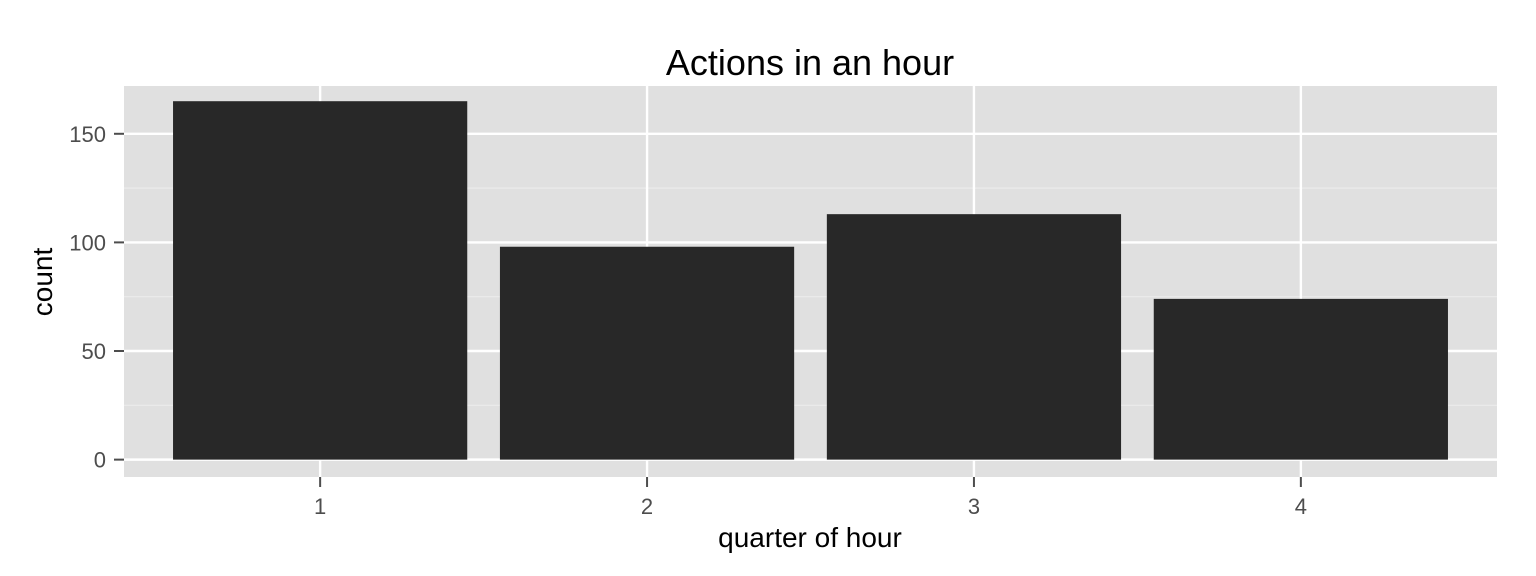 The image size is (1536, 576). Describe the element at coordinates (96, 297) in the screenshot. I see `y-axis: 0 50 100 150` at that location.